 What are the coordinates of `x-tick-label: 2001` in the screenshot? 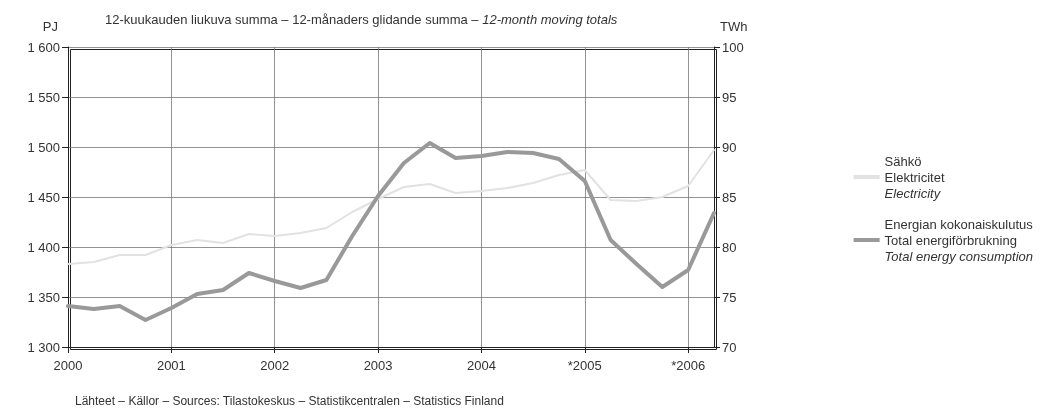 It's located at (171, 365).